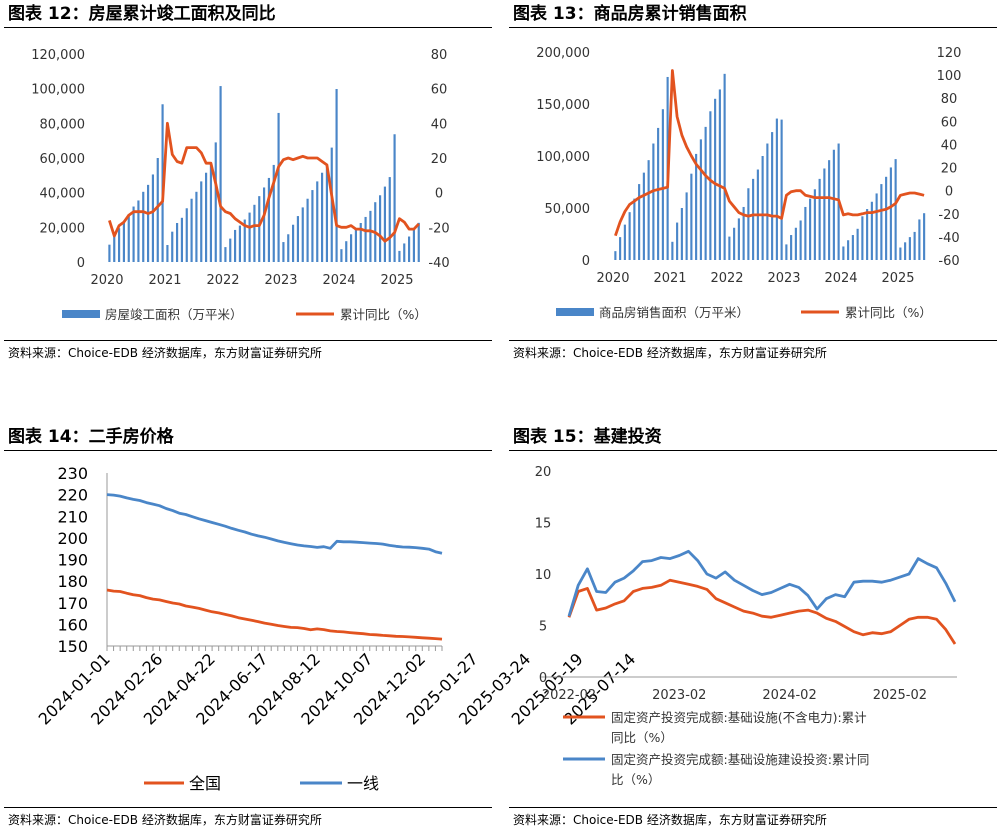 The image size is (997, 833). I want to click on chart-title: 图表 15：基建投资, so click(753, 437).